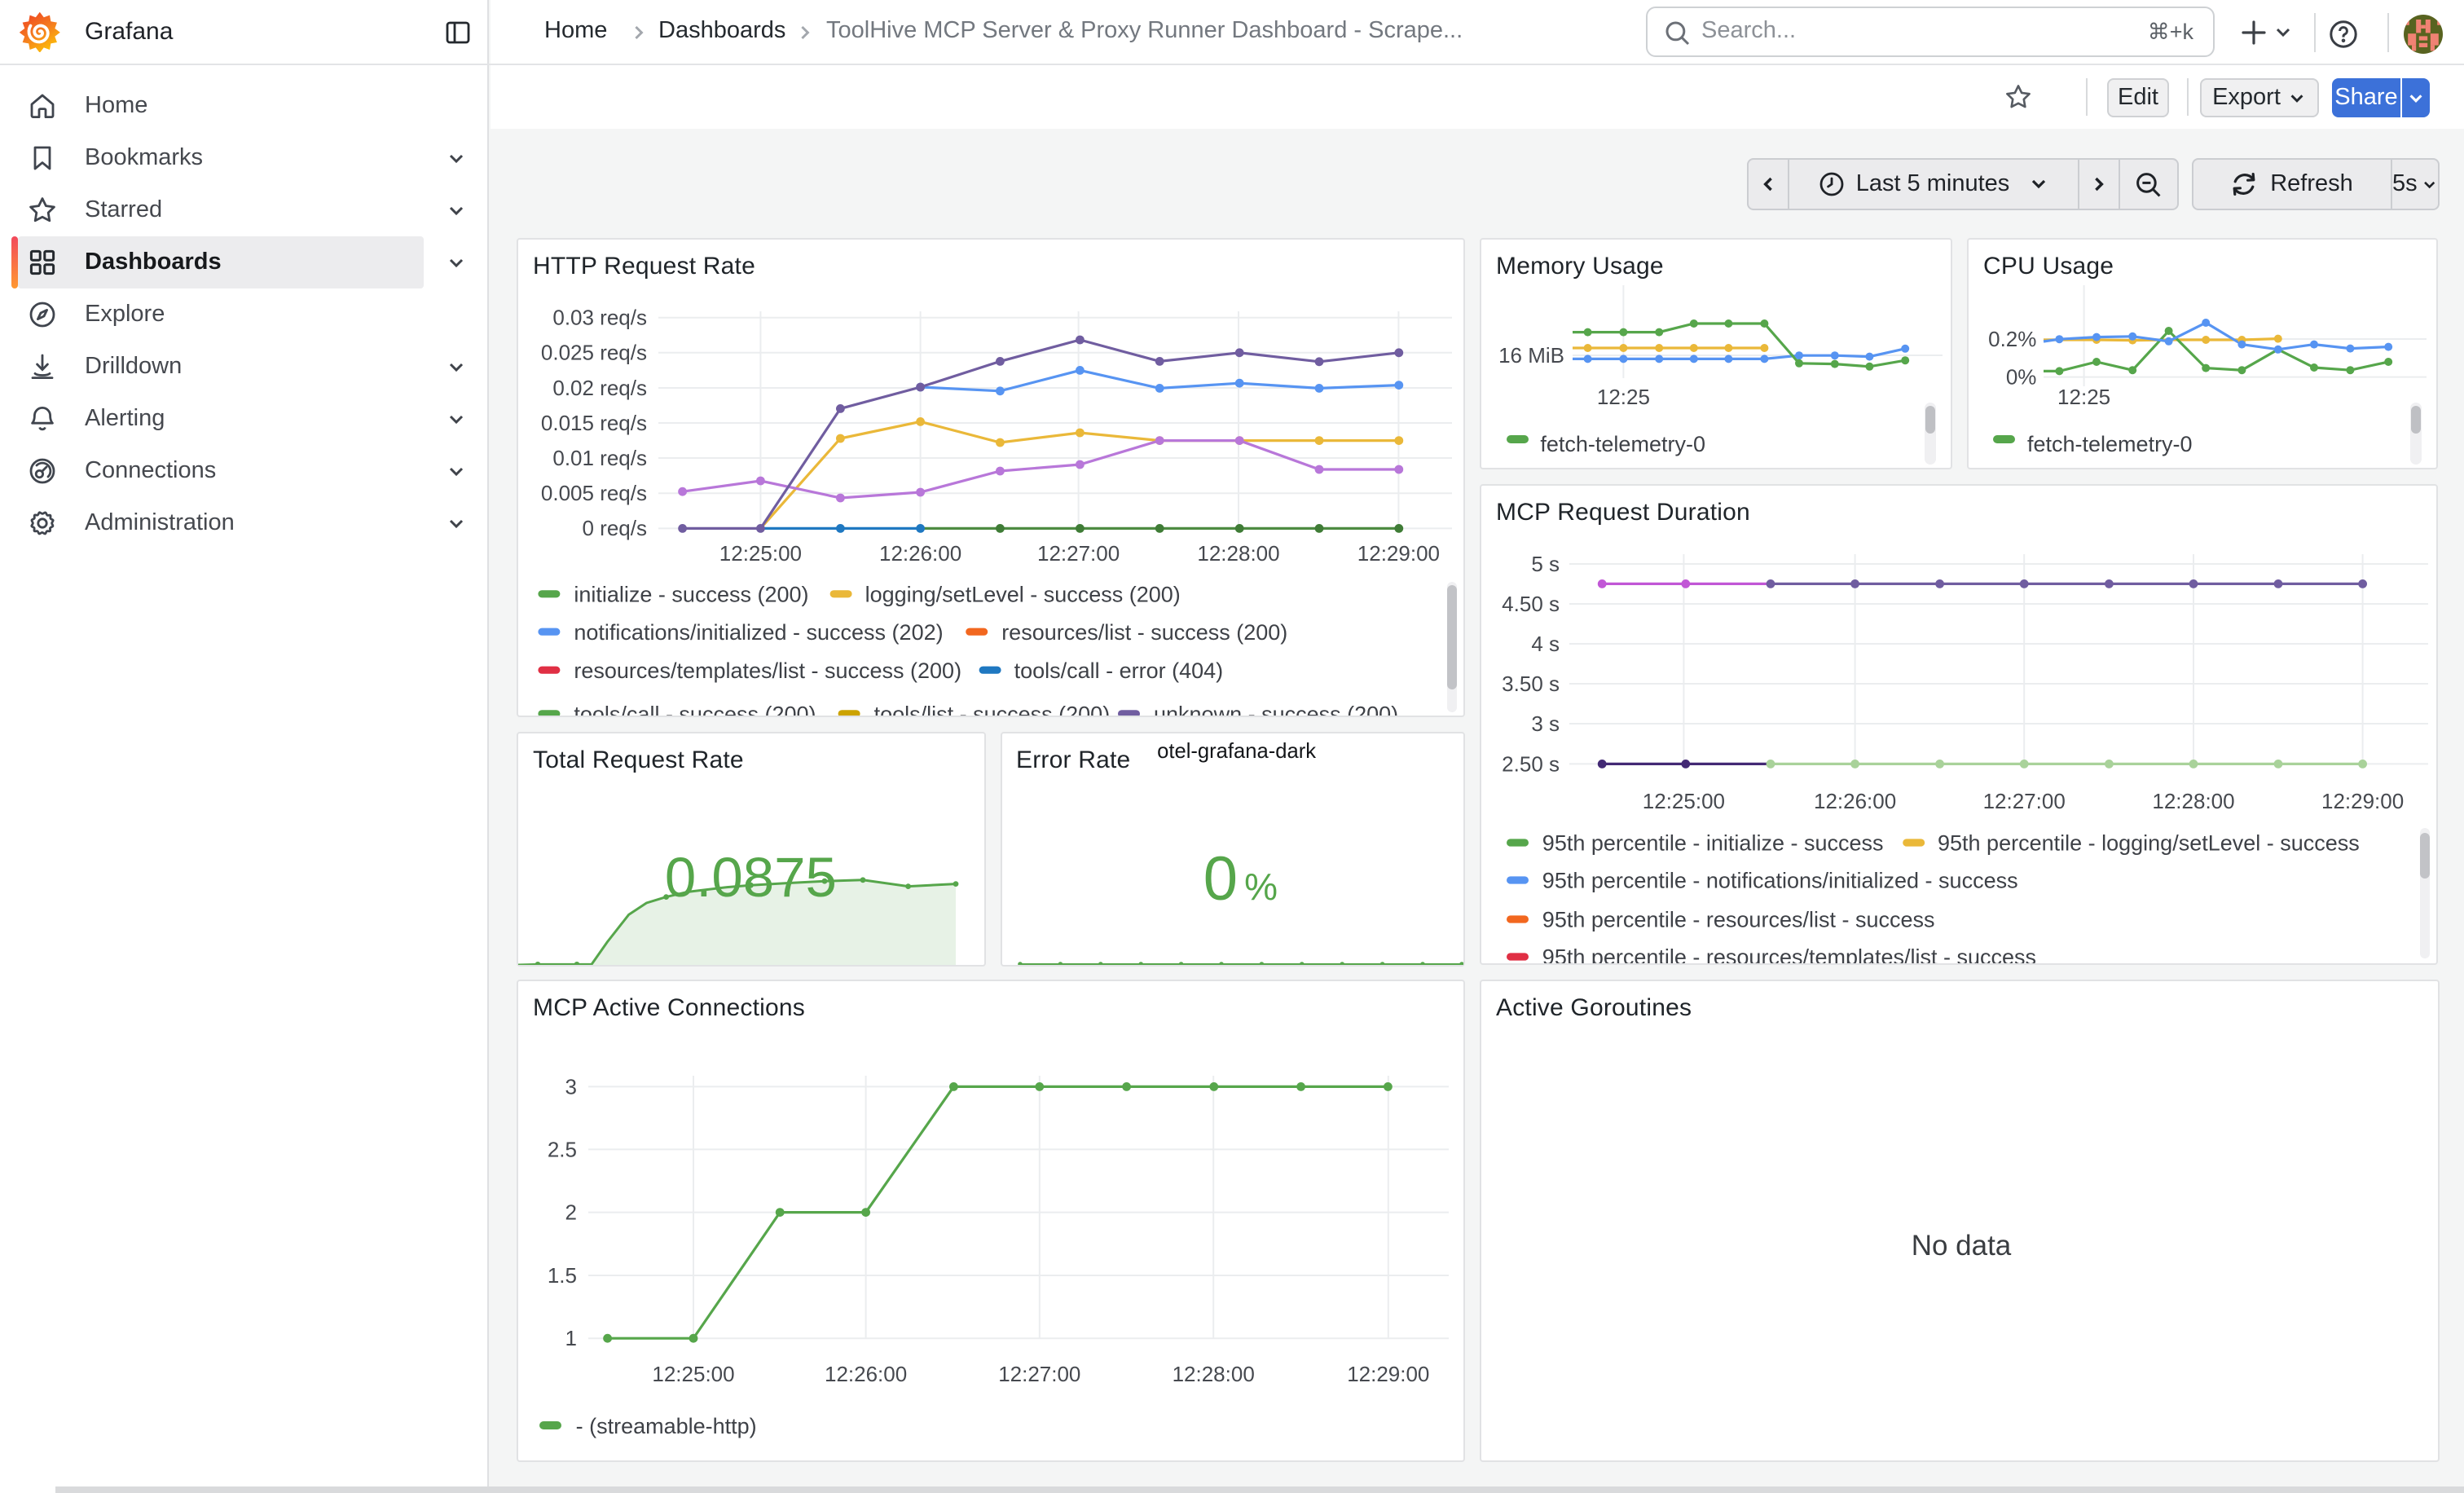  I want to click on svg-text: 0.2%, so click(2012, 339).